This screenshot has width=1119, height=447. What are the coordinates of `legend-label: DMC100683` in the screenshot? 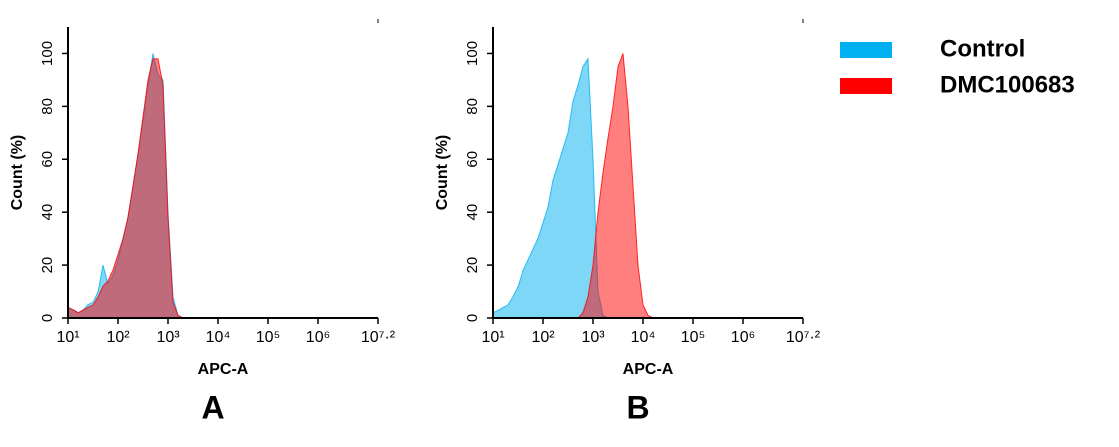 It's located at (1007, 84).